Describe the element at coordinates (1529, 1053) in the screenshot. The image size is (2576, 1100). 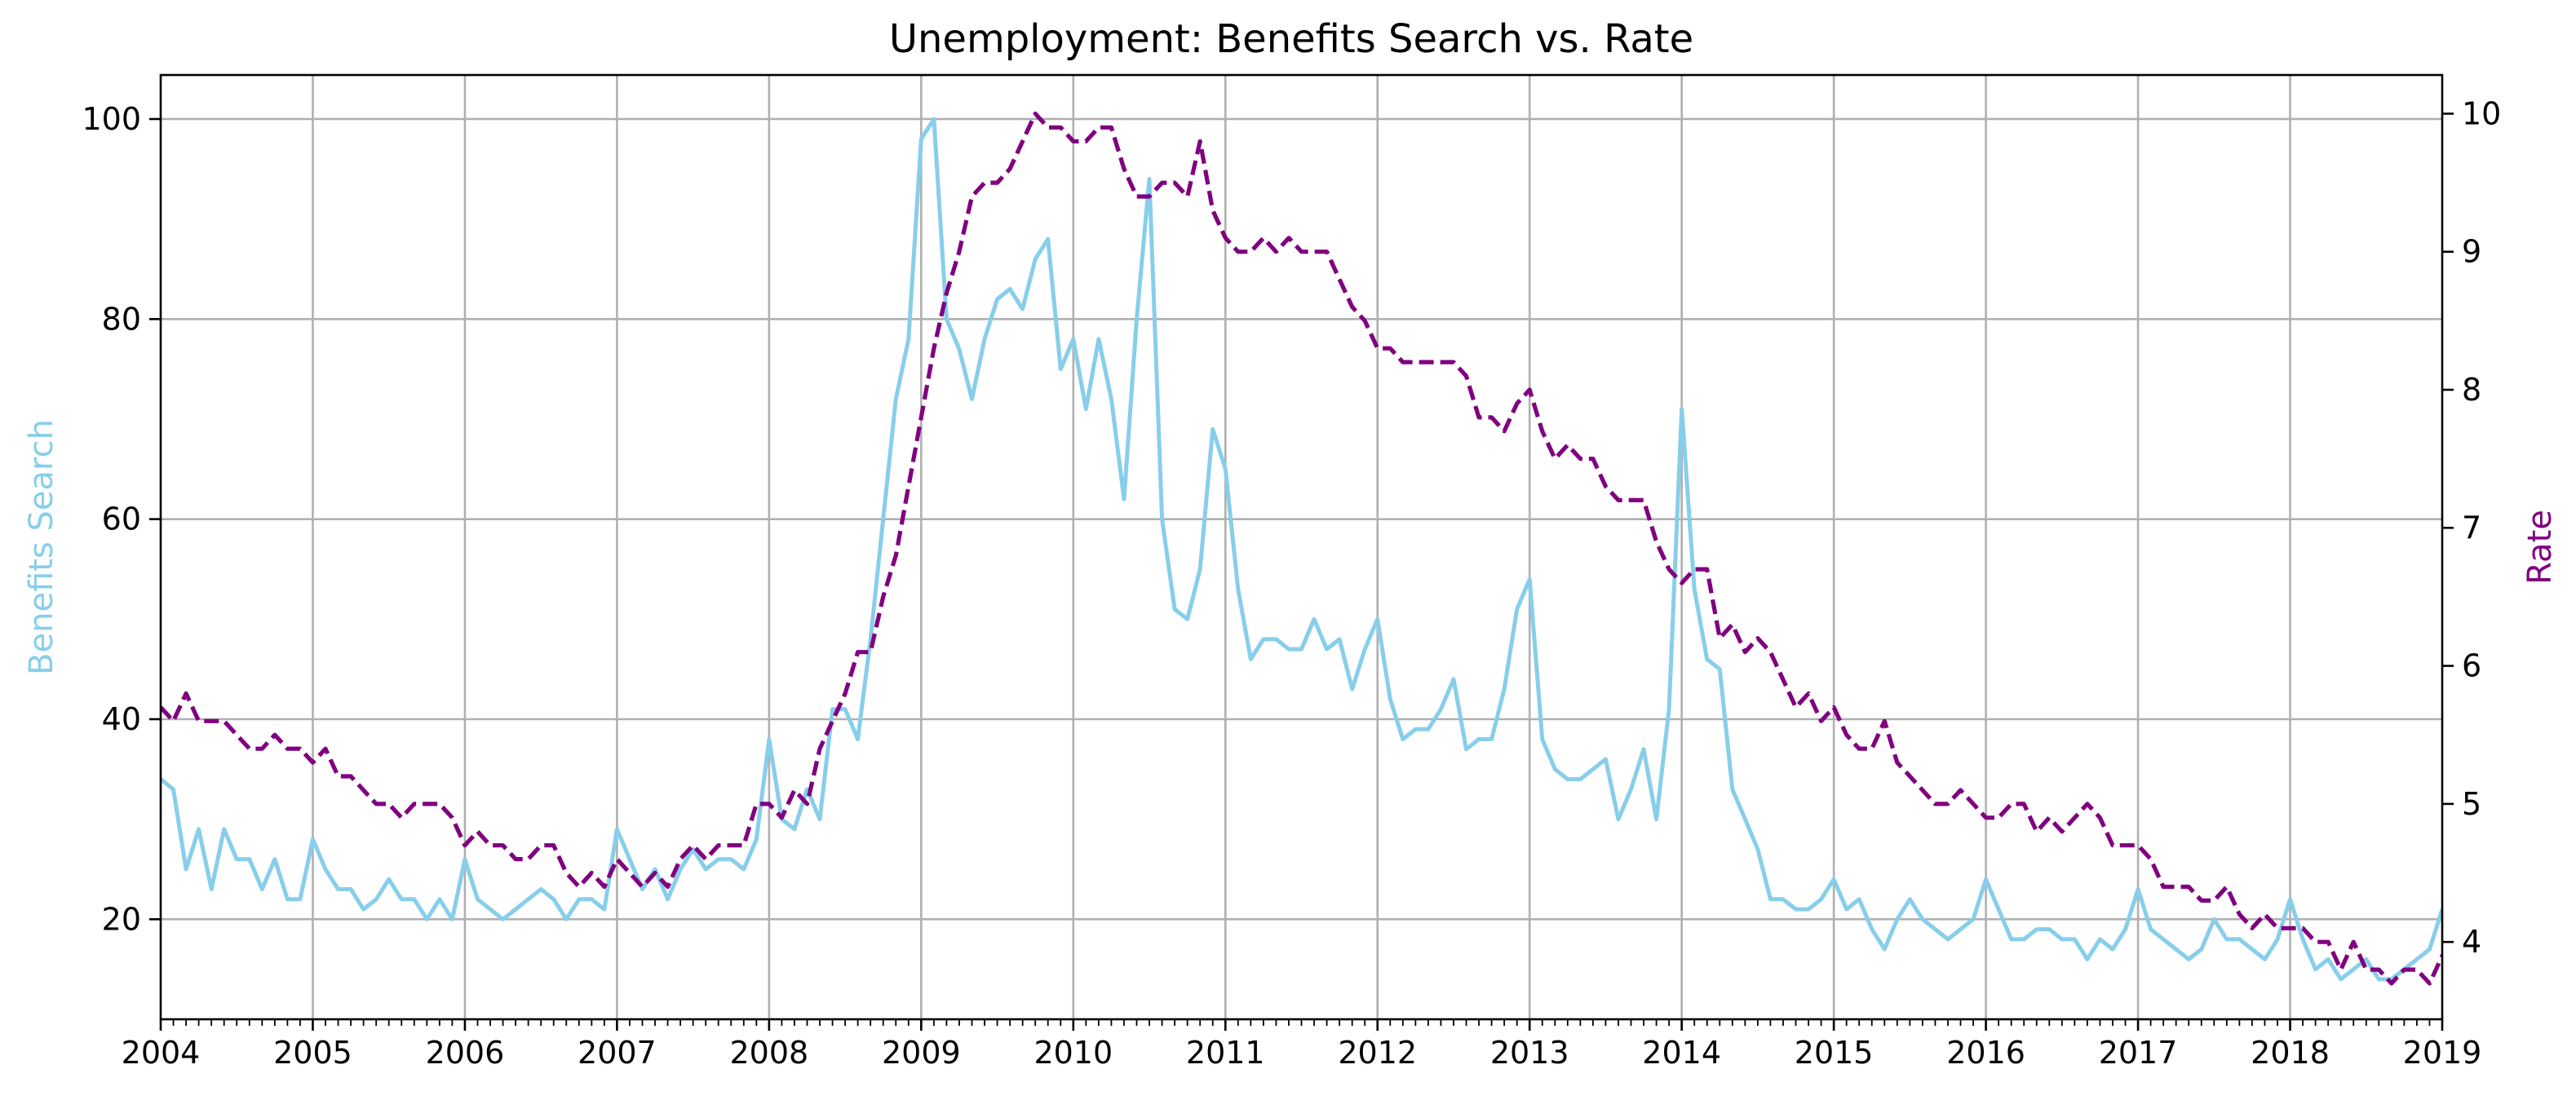
I see `x-tick-label: 2013` at that location.